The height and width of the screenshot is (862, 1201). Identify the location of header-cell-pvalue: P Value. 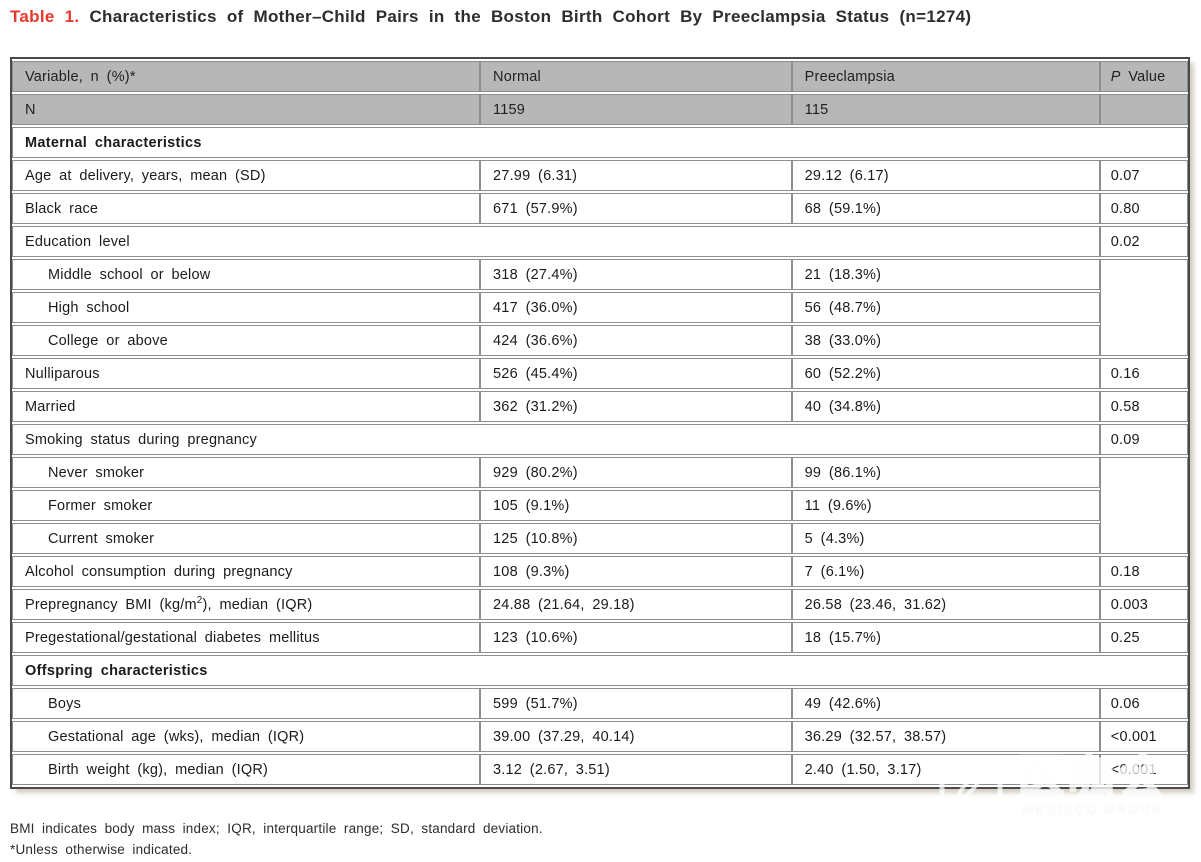
(1143, 76).